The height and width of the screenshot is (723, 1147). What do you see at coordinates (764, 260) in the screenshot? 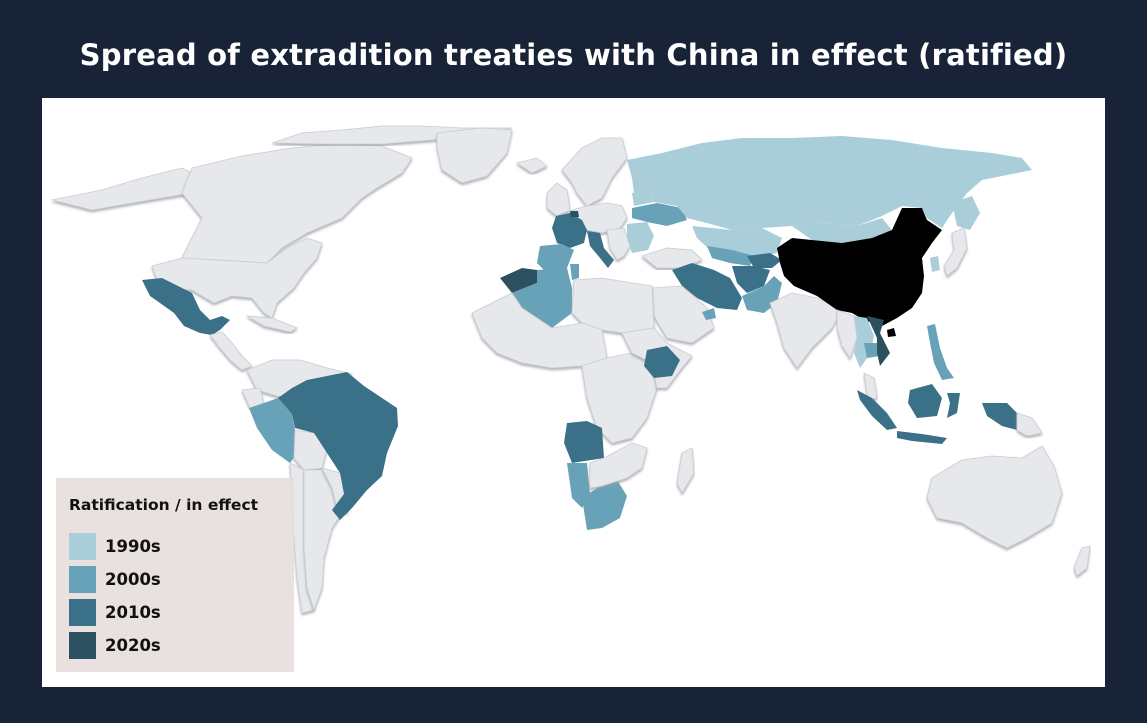
I see `country-tajikistan-kyrgyz` at bounding box center [764, 260].